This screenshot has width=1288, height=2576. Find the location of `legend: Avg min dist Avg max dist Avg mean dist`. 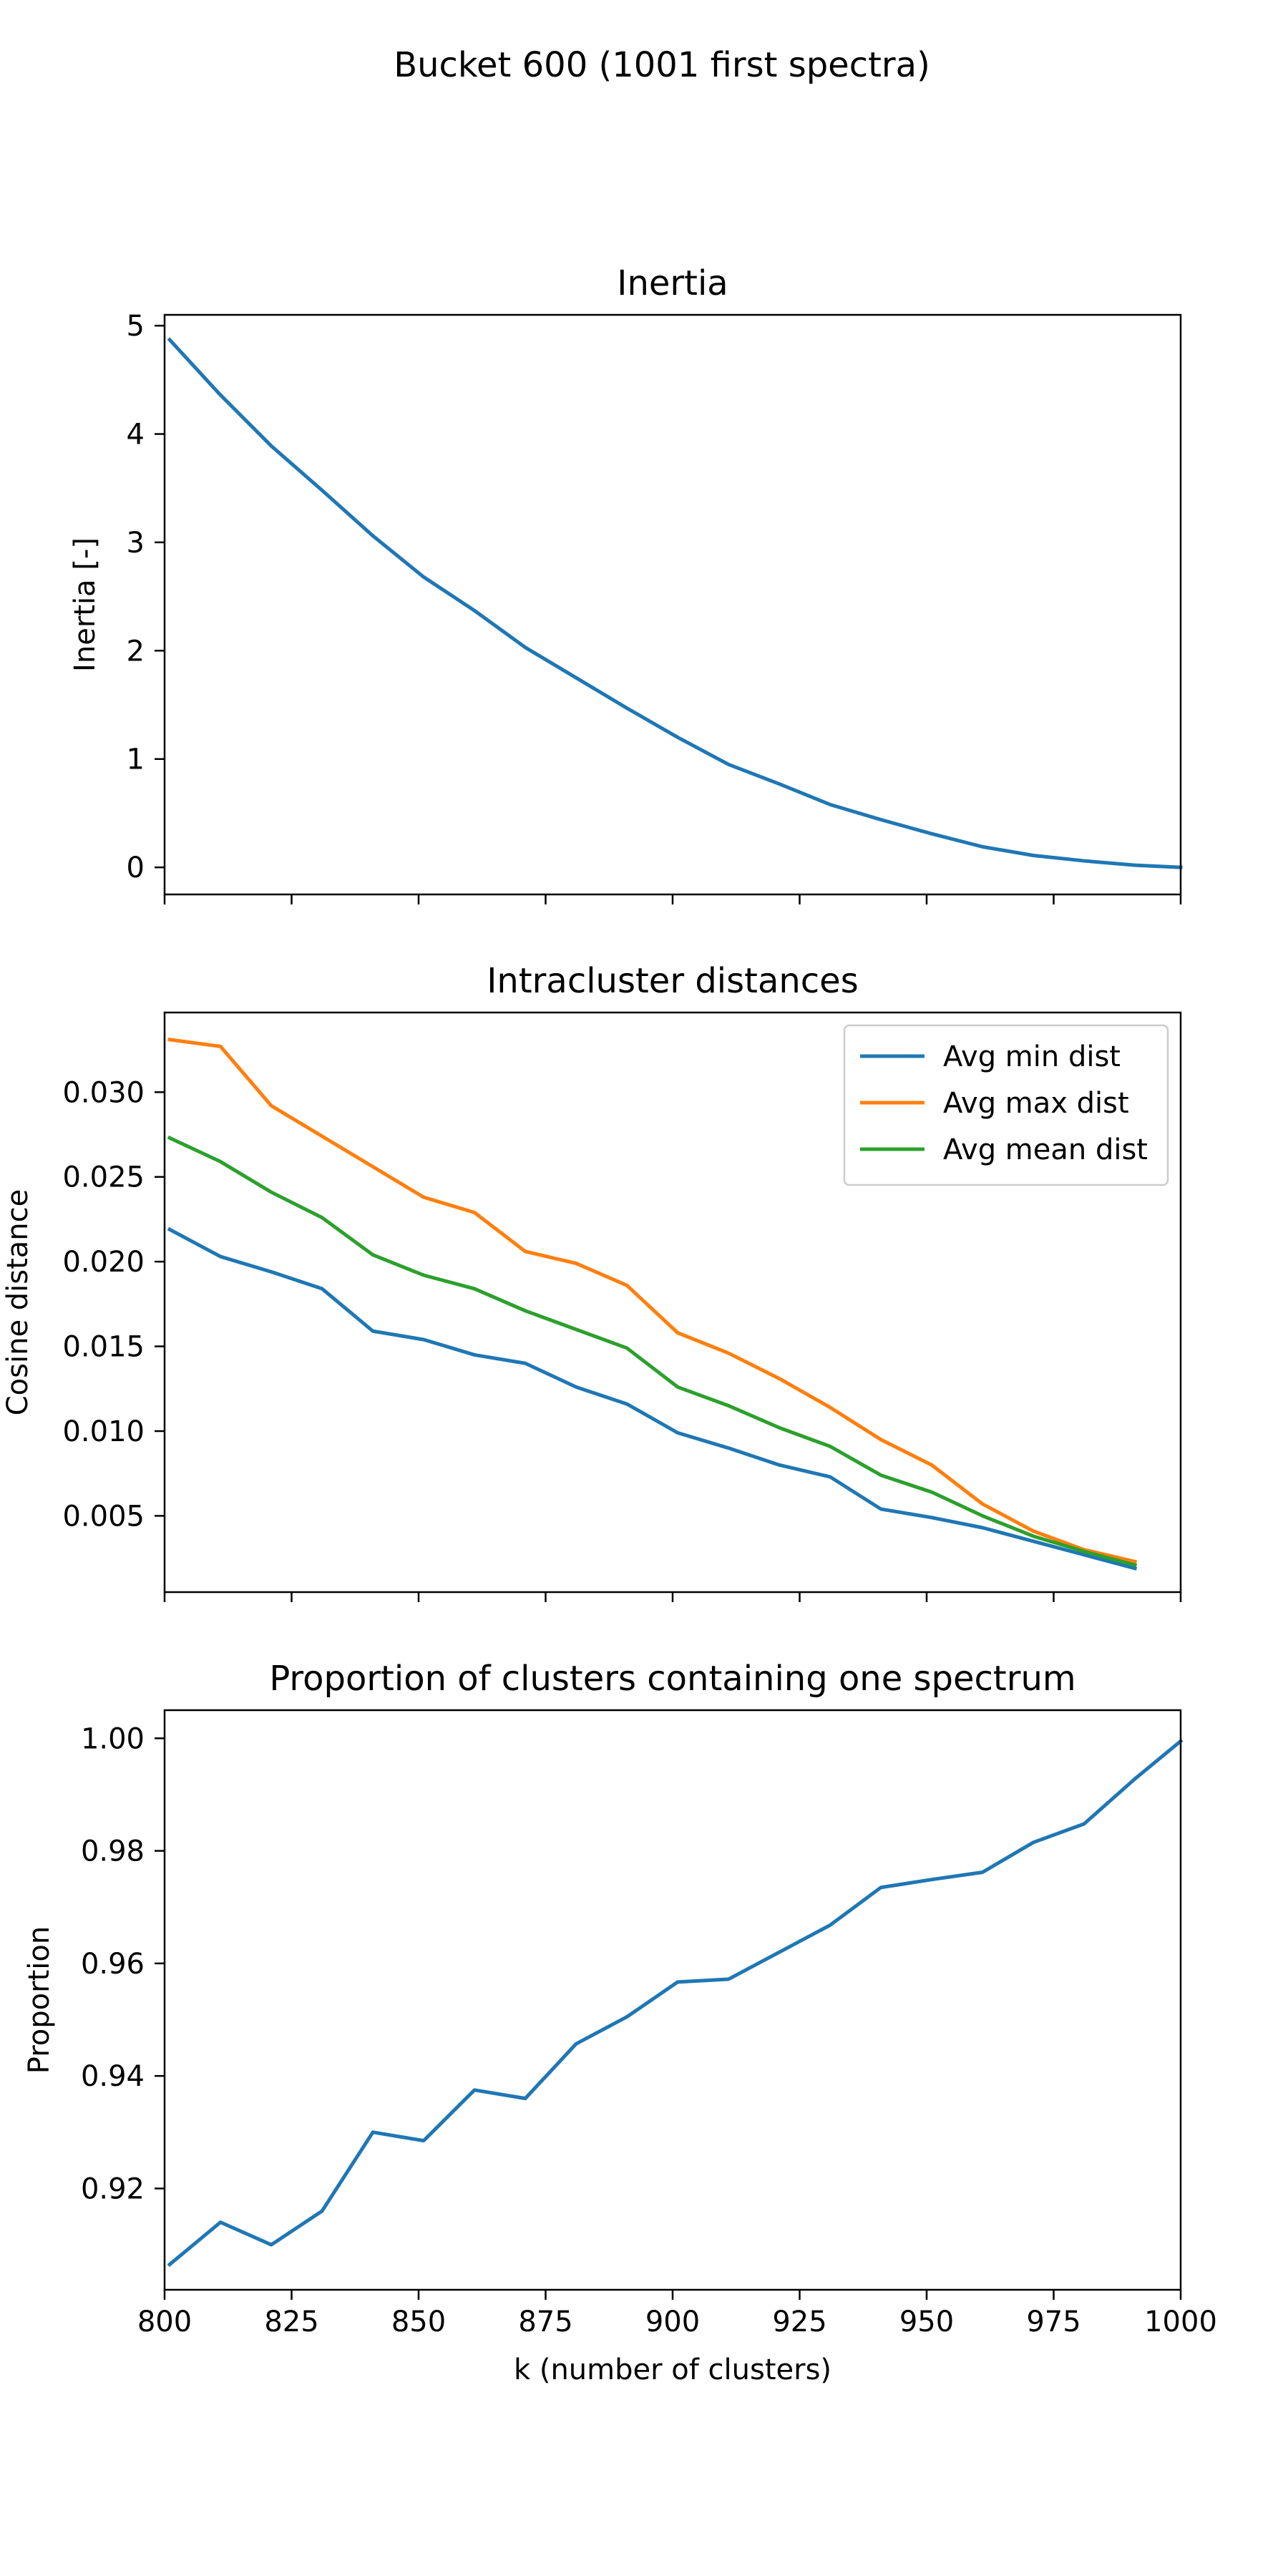

legend: Avg min dist Avg max dist Avg mean dist is located at coordinates (1006, 1105).